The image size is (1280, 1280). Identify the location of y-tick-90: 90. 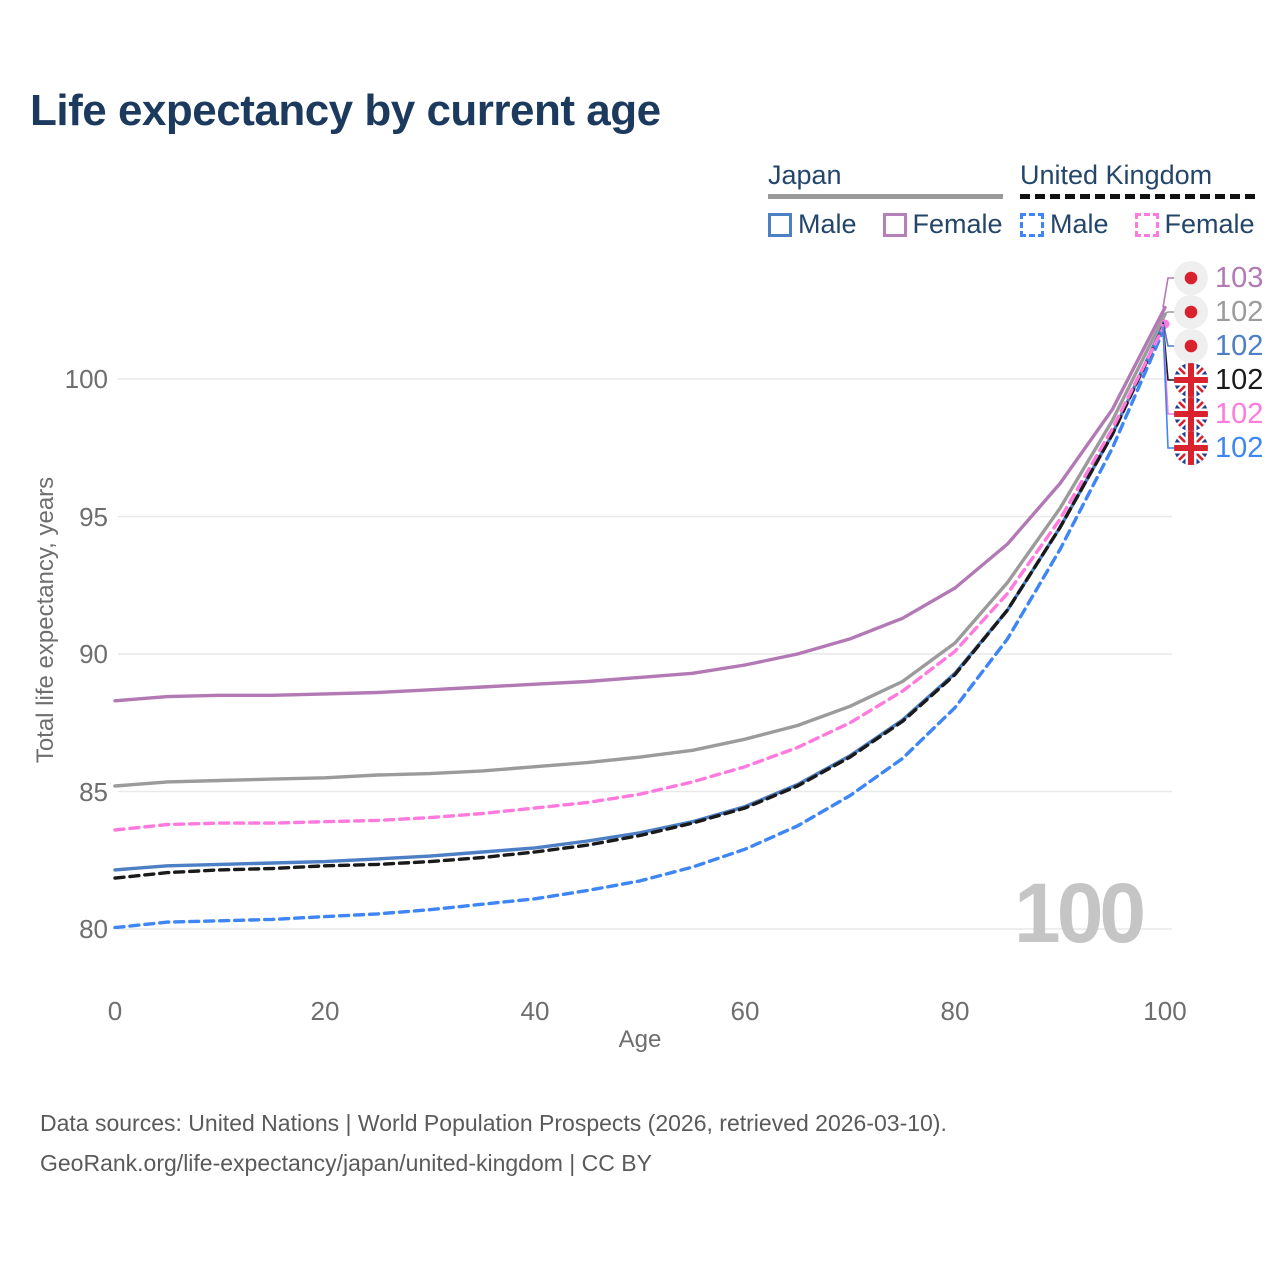
(93, 654).